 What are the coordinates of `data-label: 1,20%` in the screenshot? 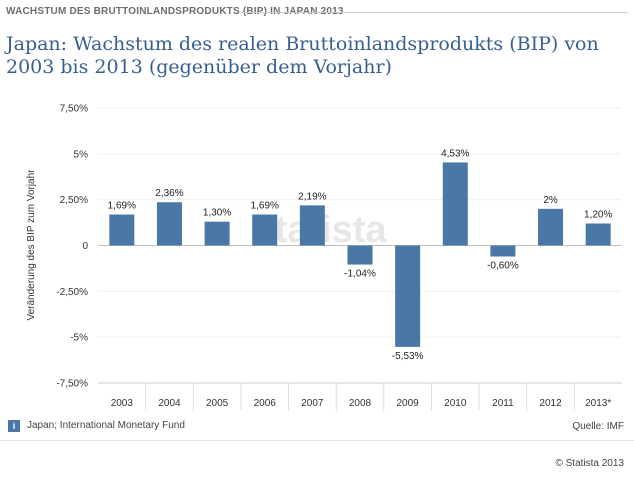 It's located at (598, 215).